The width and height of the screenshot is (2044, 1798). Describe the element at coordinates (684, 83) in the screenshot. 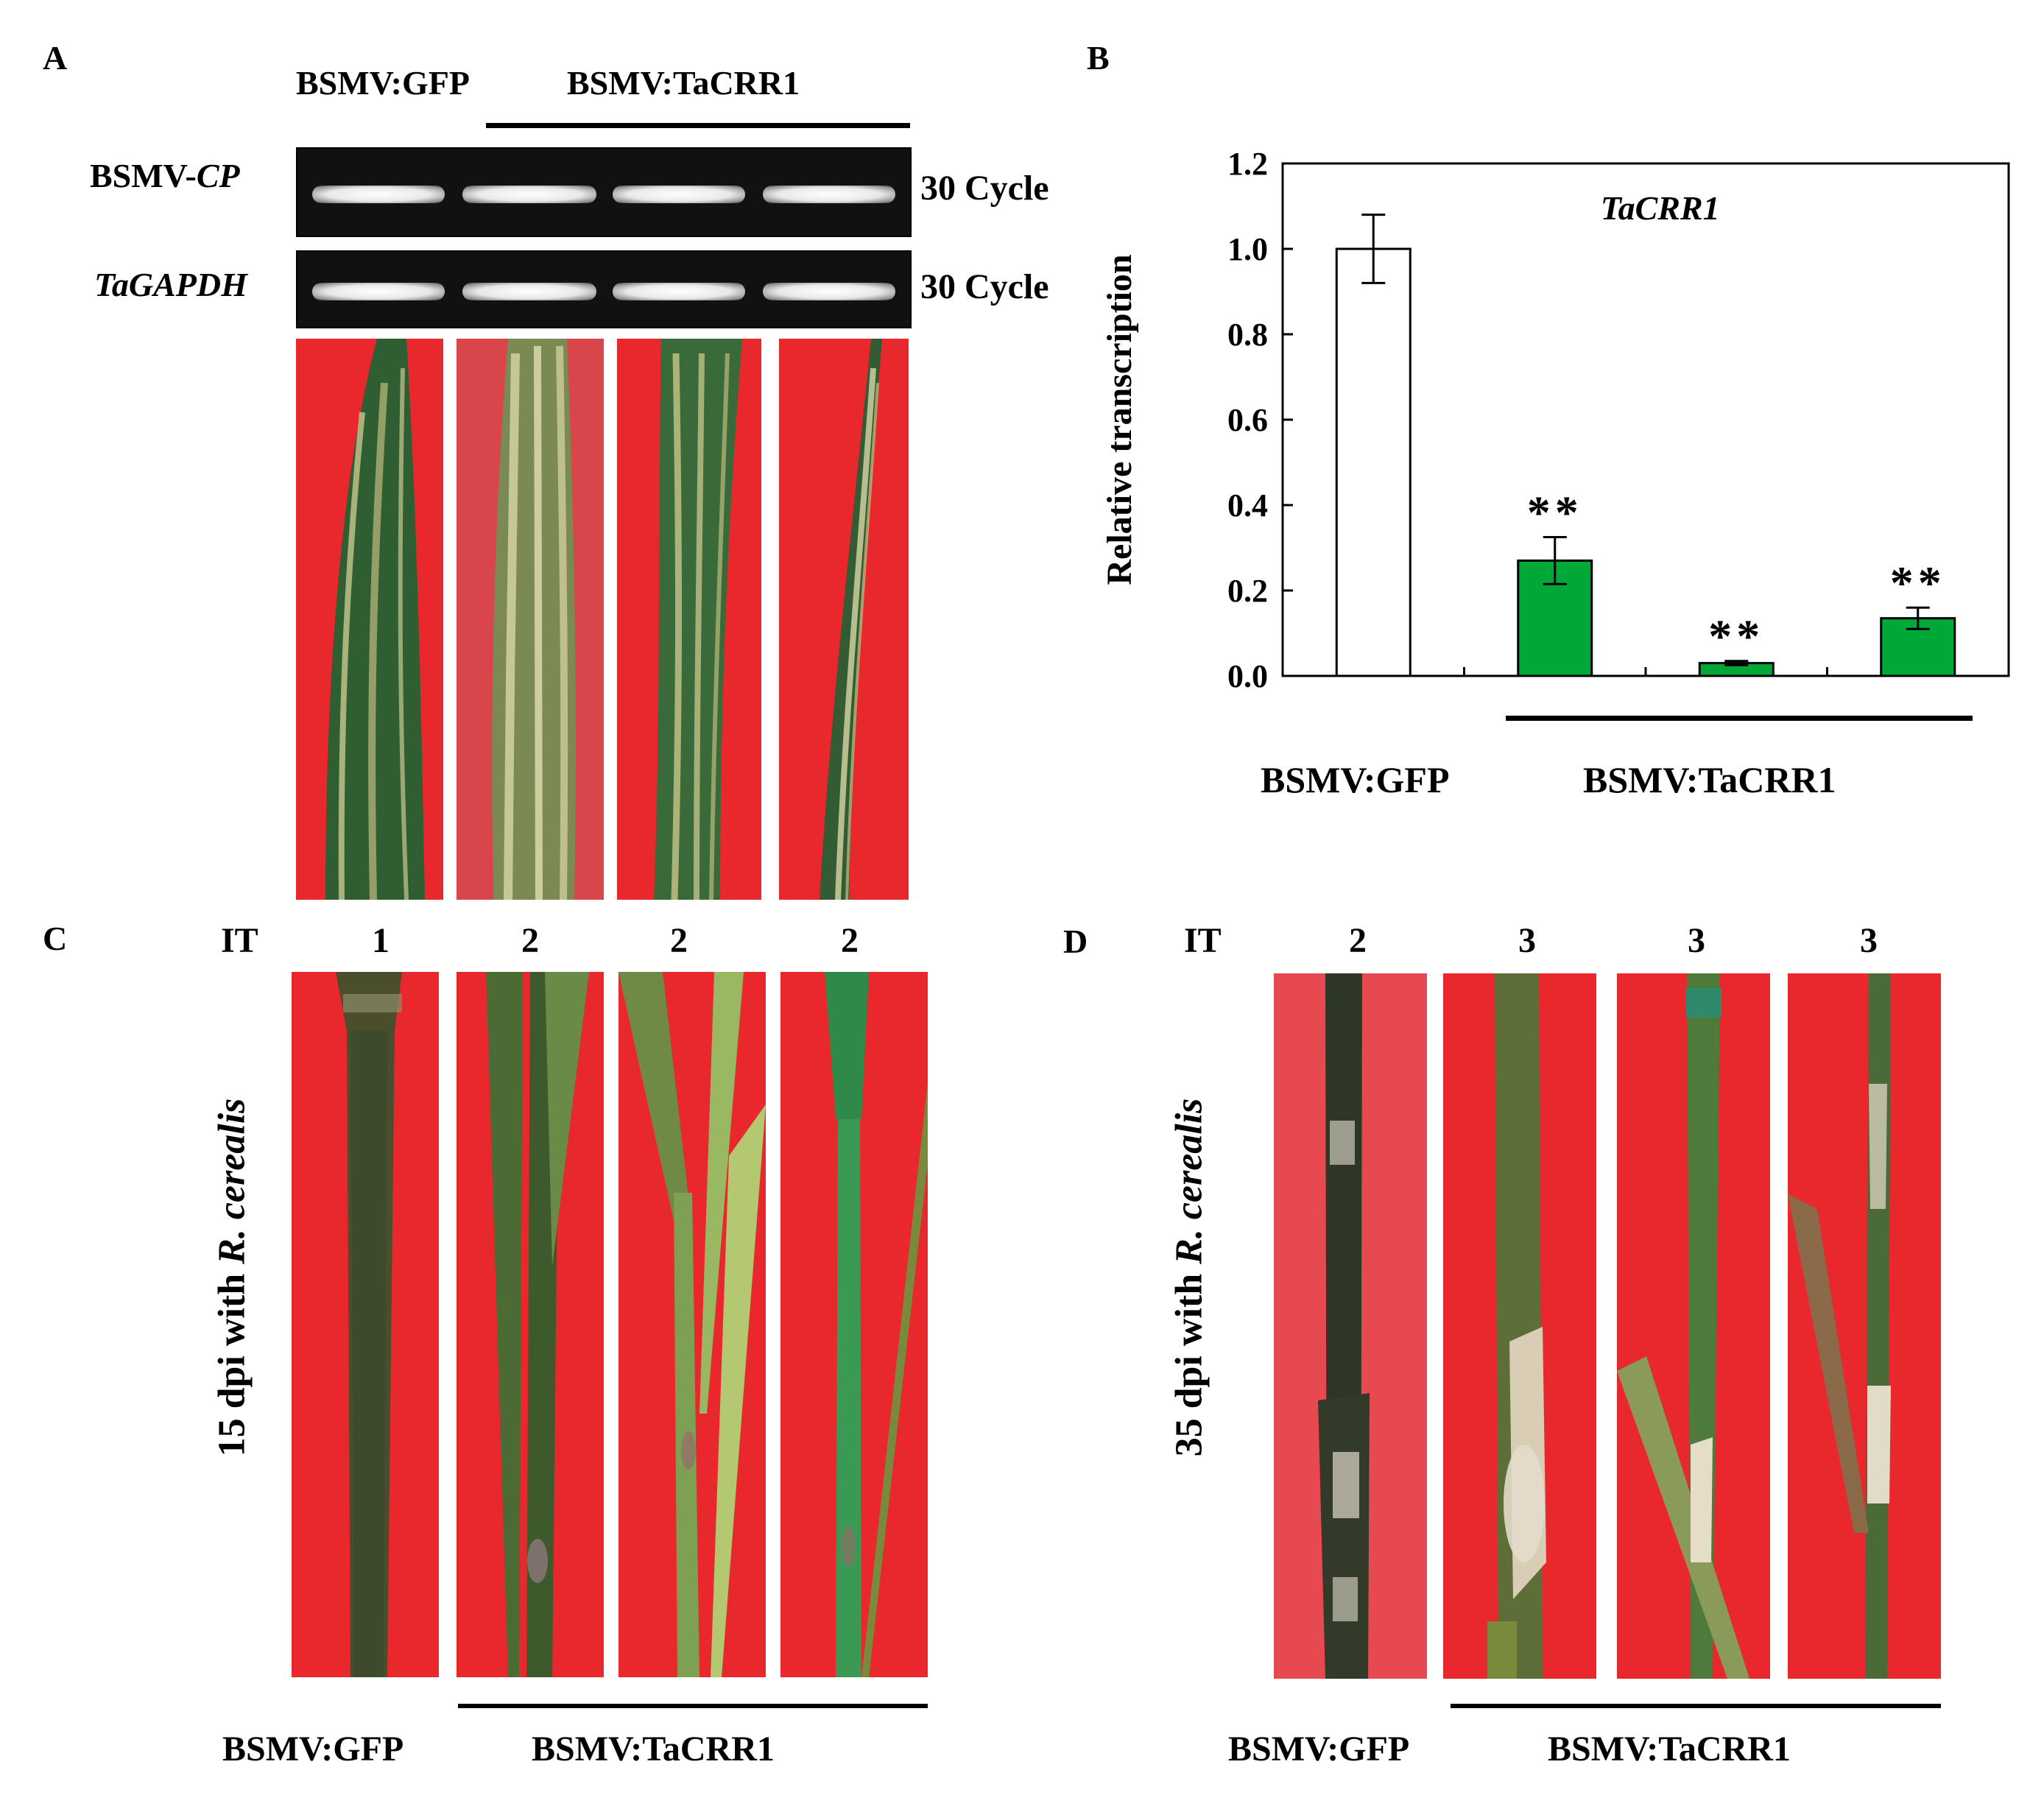

I see `panel-a-group-treatment: BSMV:TaCRR1` at that location.